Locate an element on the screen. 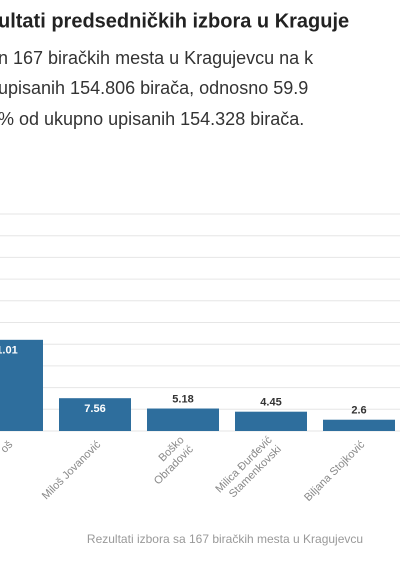  chart-title: ultati predsedničkih izbora u Kraguje is located at coordinates (174, 21).